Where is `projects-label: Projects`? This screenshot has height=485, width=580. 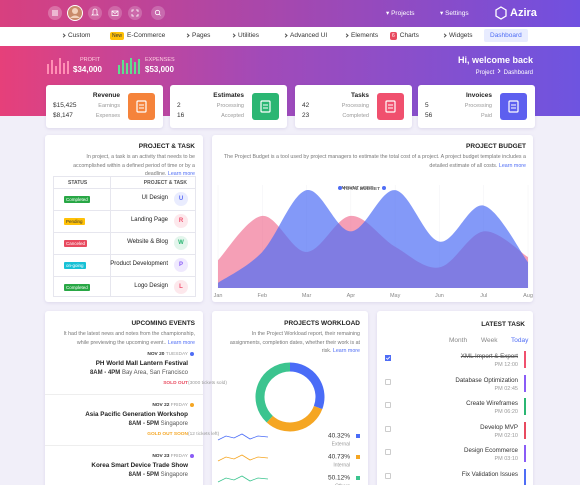
projects-label: Projects is located at coordinates (403, 13).